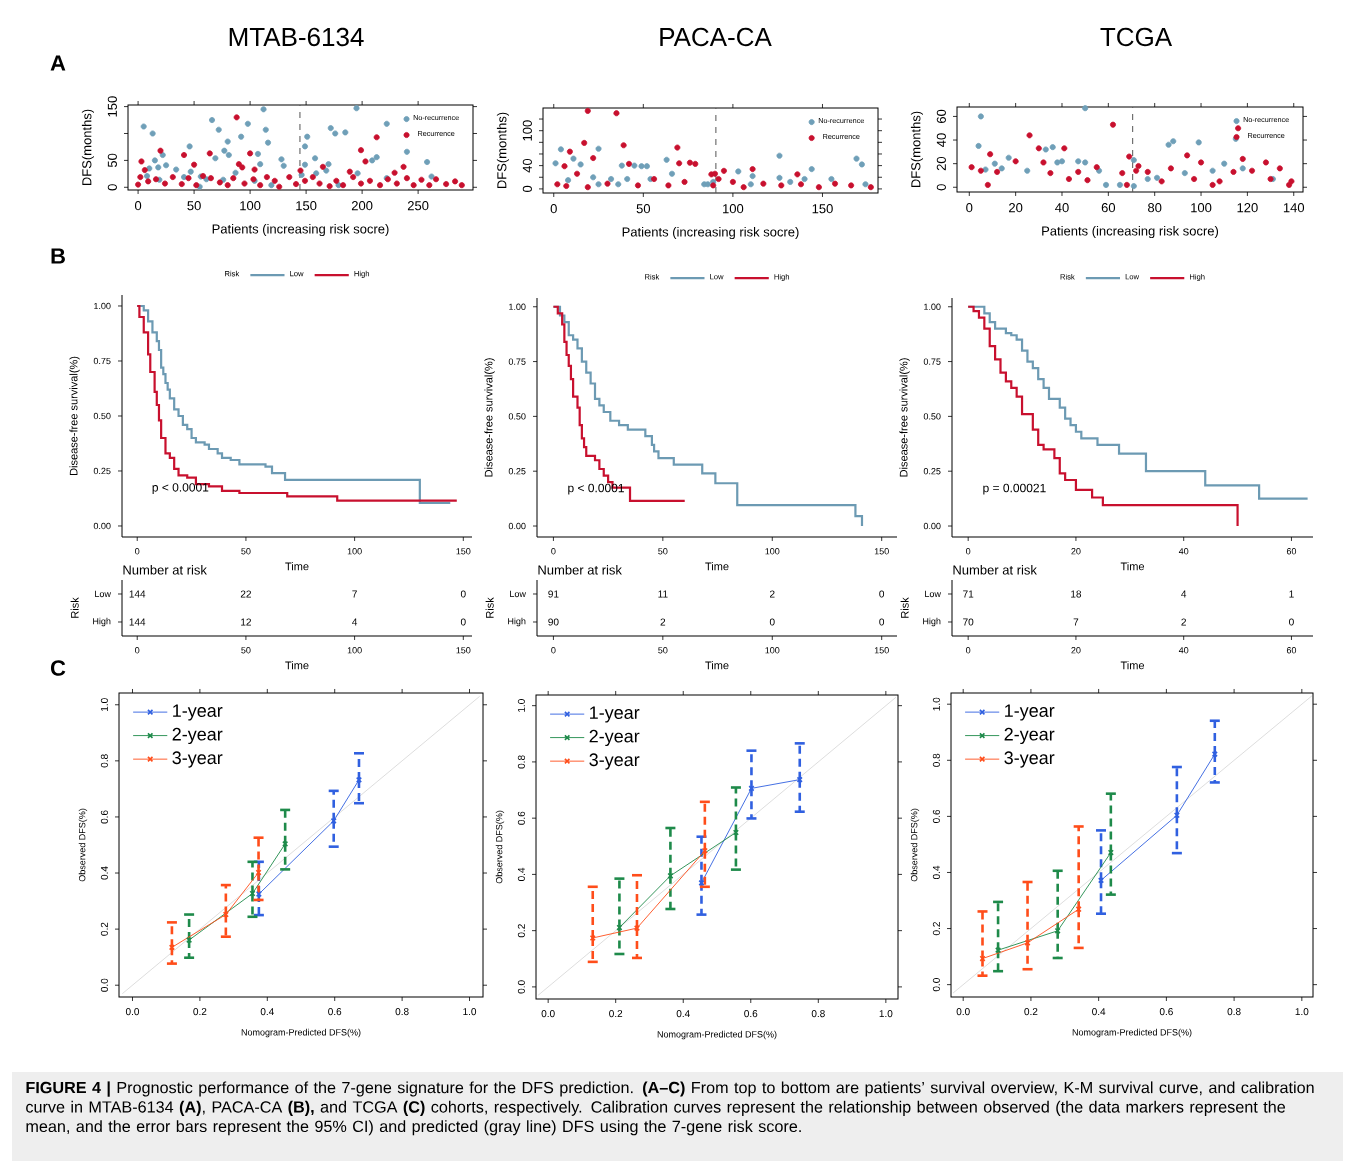 This screenshot has width=1355, height=1161. What do you see at coordinates (355, 622) in the screenshot?
I see `data-label: 4` at bounding box center [355, 622].